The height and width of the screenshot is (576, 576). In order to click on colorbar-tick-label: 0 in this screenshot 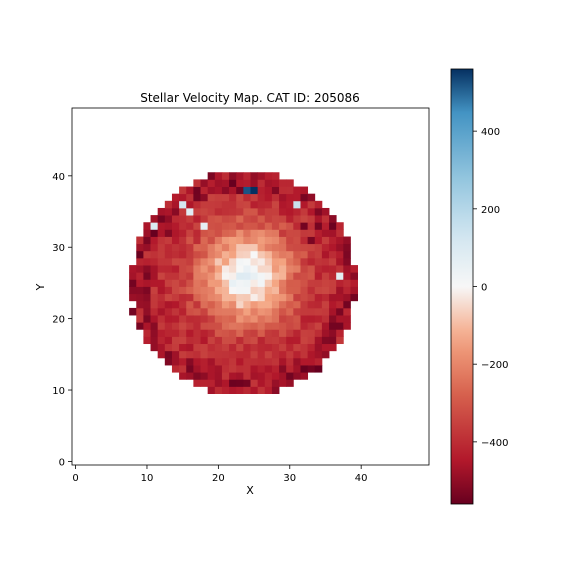, I will do `click(484, 288)`.